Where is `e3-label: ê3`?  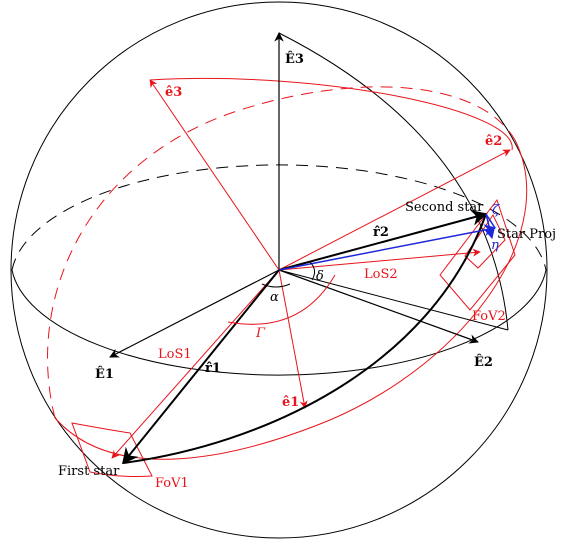
e3-label: ê3 is located at coordinates (173, 92).